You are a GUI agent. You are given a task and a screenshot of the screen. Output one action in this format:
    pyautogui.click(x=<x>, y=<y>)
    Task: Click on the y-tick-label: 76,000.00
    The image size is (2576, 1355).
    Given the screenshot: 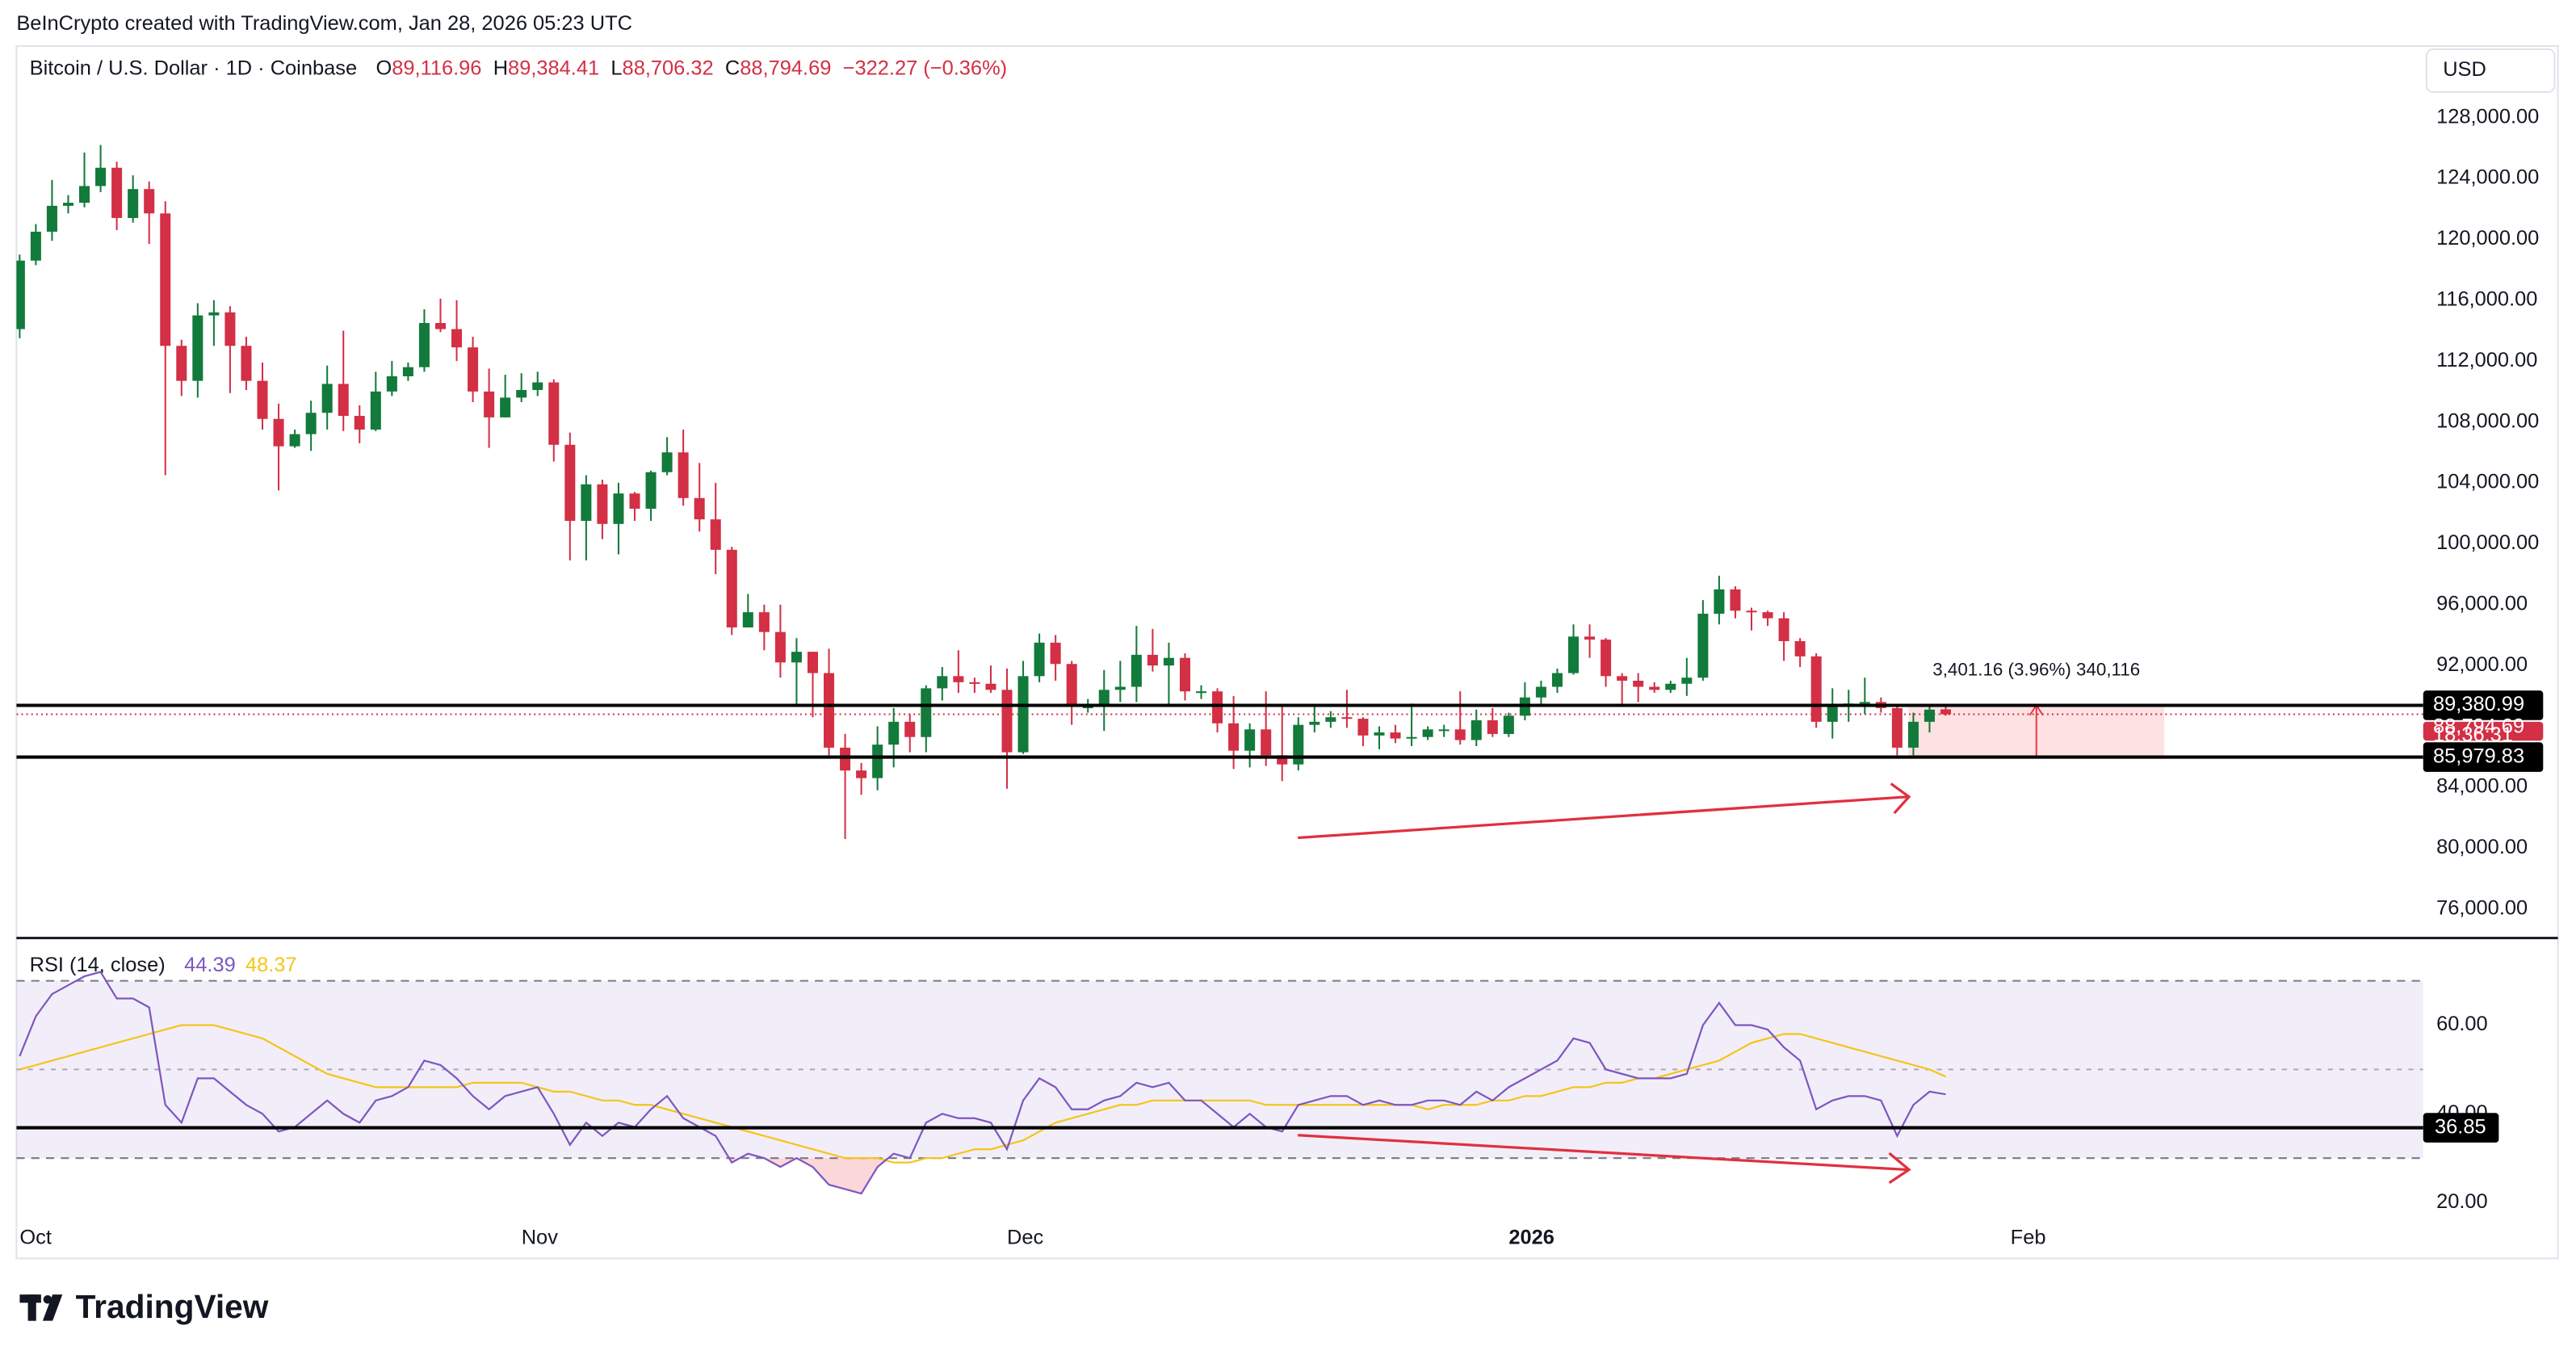 What is the action you would take?
    pyautogui.click(x=2482, y=907)
    